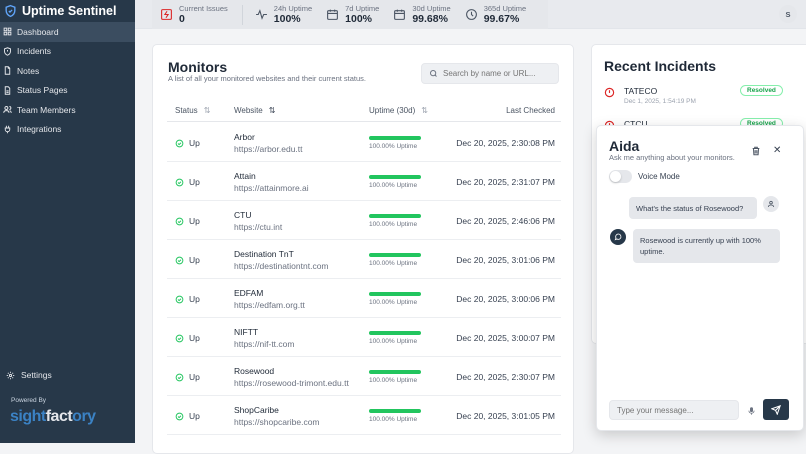  I want to click on gear-icon, so click(10, 375).